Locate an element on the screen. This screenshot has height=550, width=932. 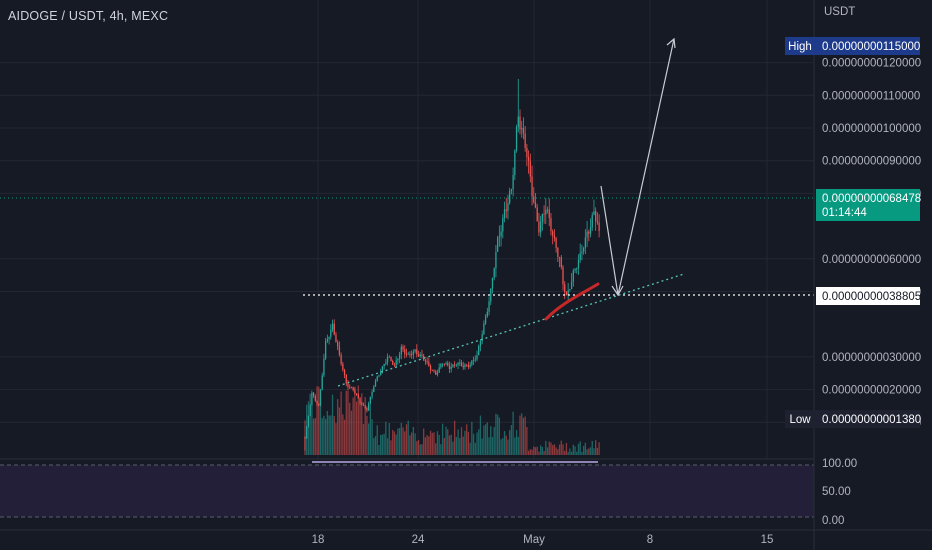
trend-line is located at coordinates (511, 330).